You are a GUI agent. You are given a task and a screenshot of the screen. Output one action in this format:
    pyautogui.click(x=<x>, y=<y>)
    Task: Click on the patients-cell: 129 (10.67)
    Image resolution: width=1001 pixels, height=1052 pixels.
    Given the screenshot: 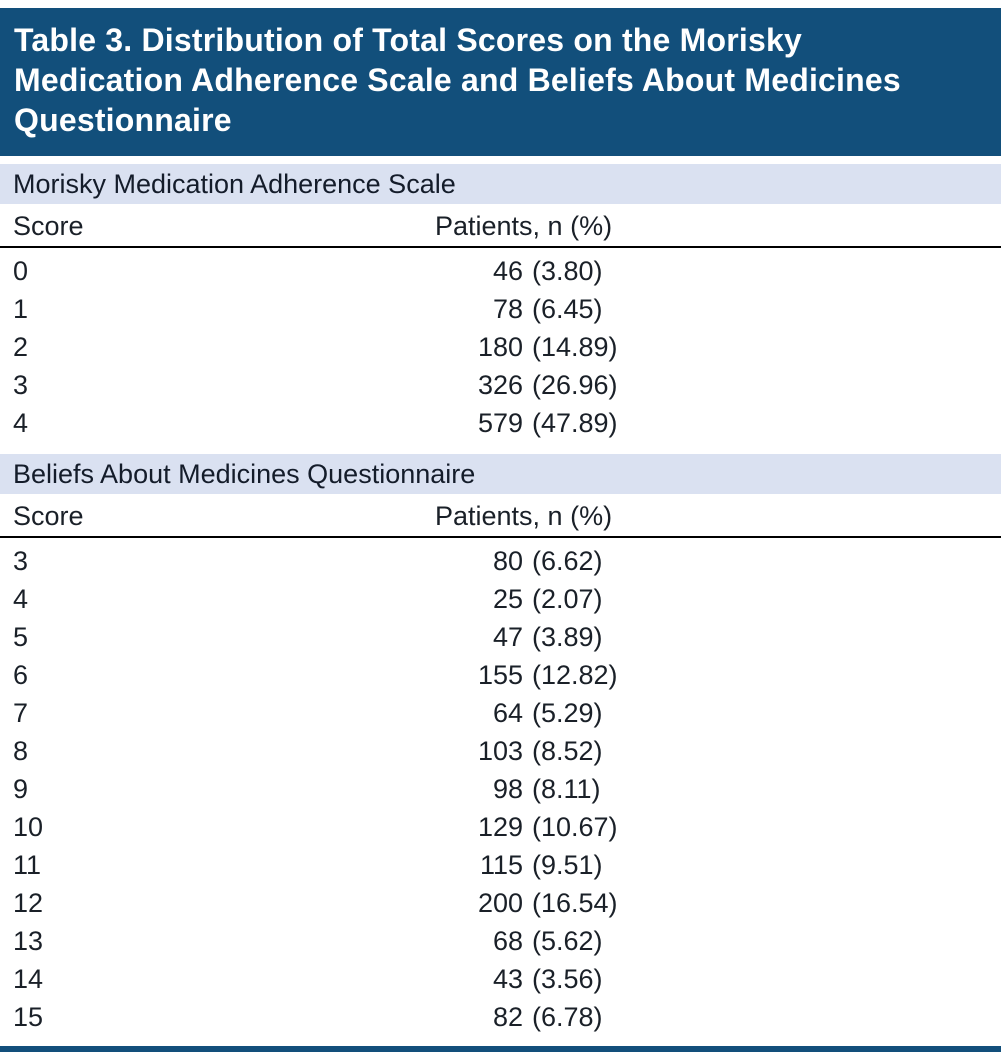 What is the action you would take?
    pyautogui.click(x=718, y=827)
    